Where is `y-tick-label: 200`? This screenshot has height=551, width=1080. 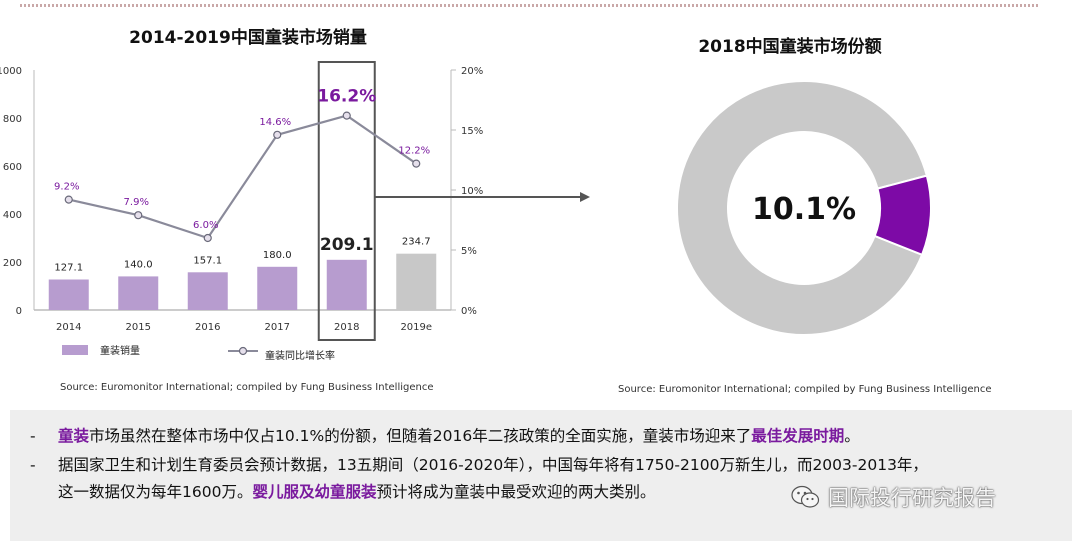 y-tick-label: 200 is located at coordinates (12, 263).